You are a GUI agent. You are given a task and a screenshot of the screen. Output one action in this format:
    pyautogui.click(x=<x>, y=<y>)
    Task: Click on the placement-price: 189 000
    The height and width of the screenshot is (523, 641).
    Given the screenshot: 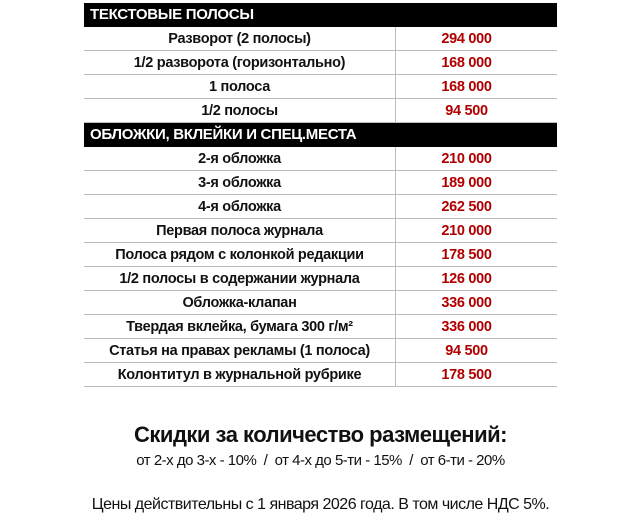 What is the action you would take?
    pyautogui.click(x=466, y=183)
    